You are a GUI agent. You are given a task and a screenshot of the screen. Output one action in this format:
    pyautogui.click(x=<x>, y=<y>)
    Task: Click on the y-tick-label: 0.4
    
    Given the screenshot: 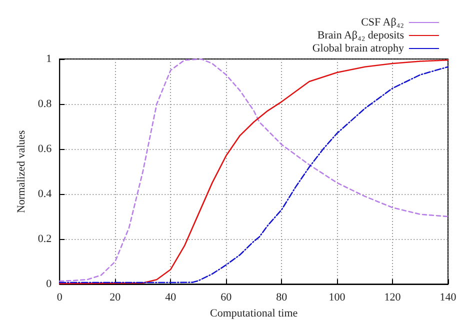 What is the action you would take?
    pyautogui.click(x=45, y=194)
    